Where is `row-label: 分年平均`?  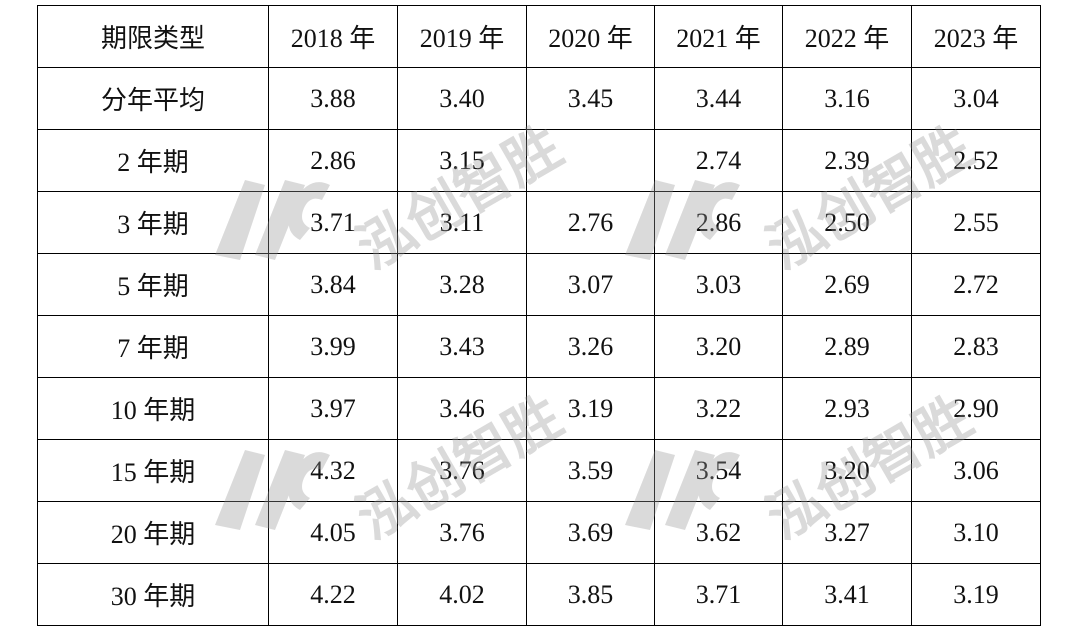
row-label: 分年平均 is located at coordinates (153, 98).